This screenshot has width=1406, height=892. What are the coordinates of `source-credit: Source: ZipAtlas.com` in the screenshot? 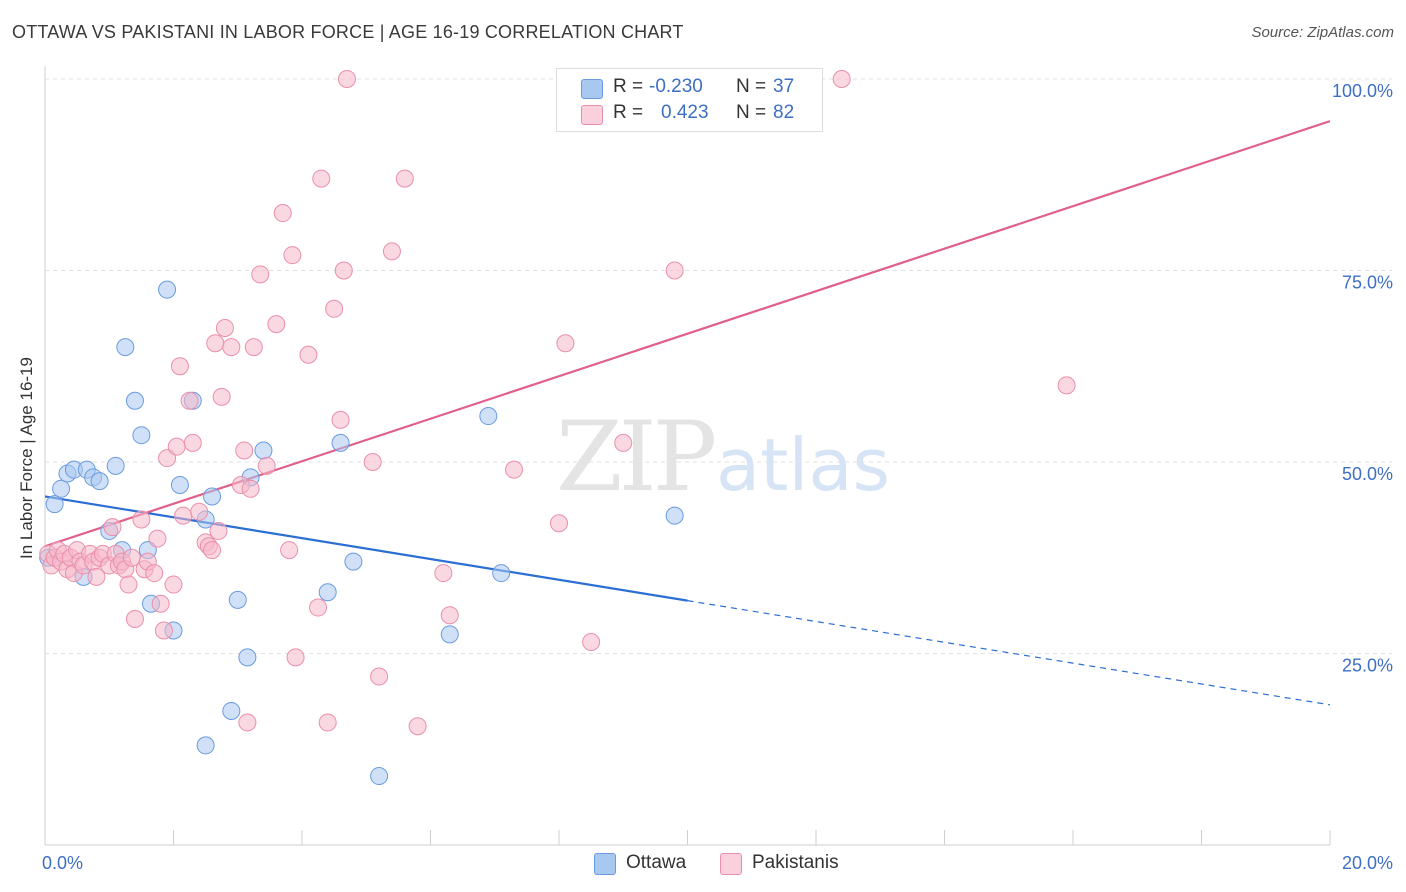 It's located at (1322, 32).